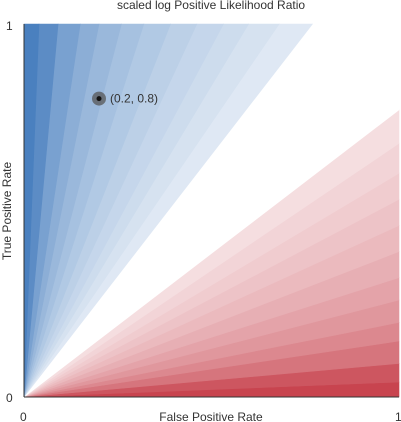  I want to click on highlight-point, so click(99, 99).